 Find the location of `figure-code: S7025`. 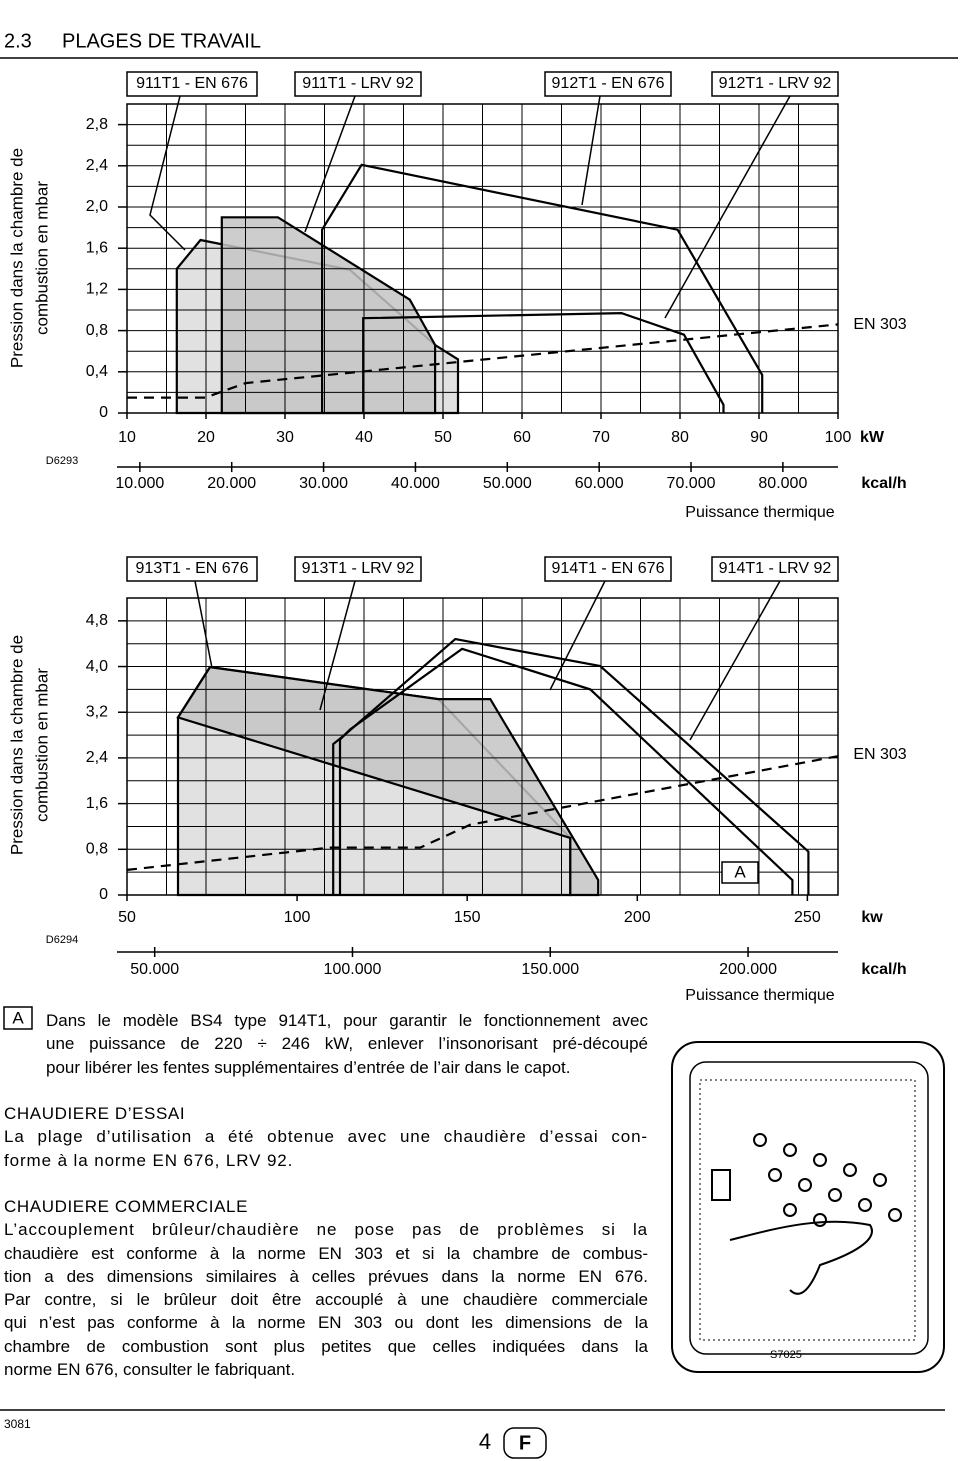

figure-code: S7025 is located at coordinates (786, 1355).